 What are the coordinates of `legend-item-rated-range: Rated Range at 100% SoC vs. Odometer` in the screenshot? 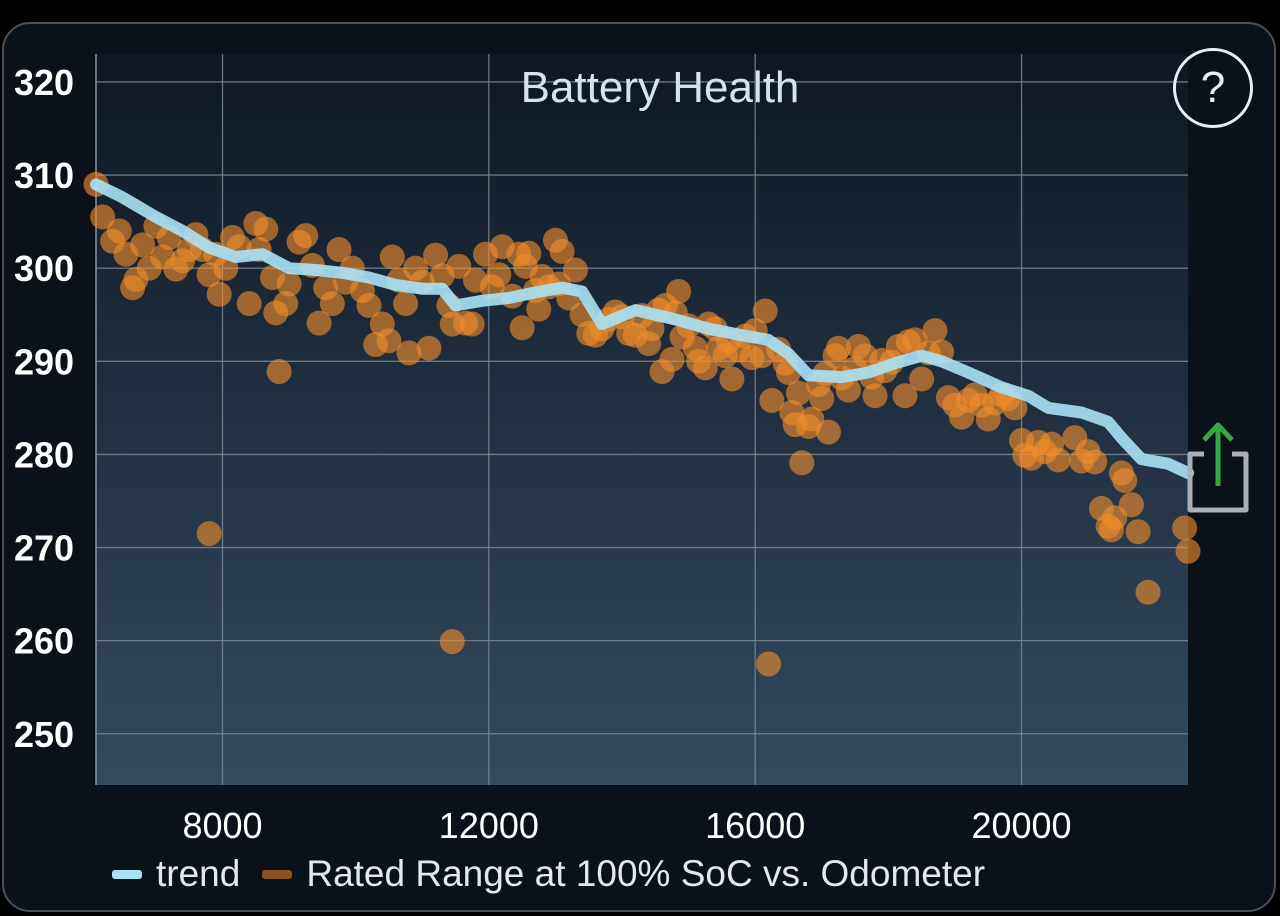 It's located at (623, 874).